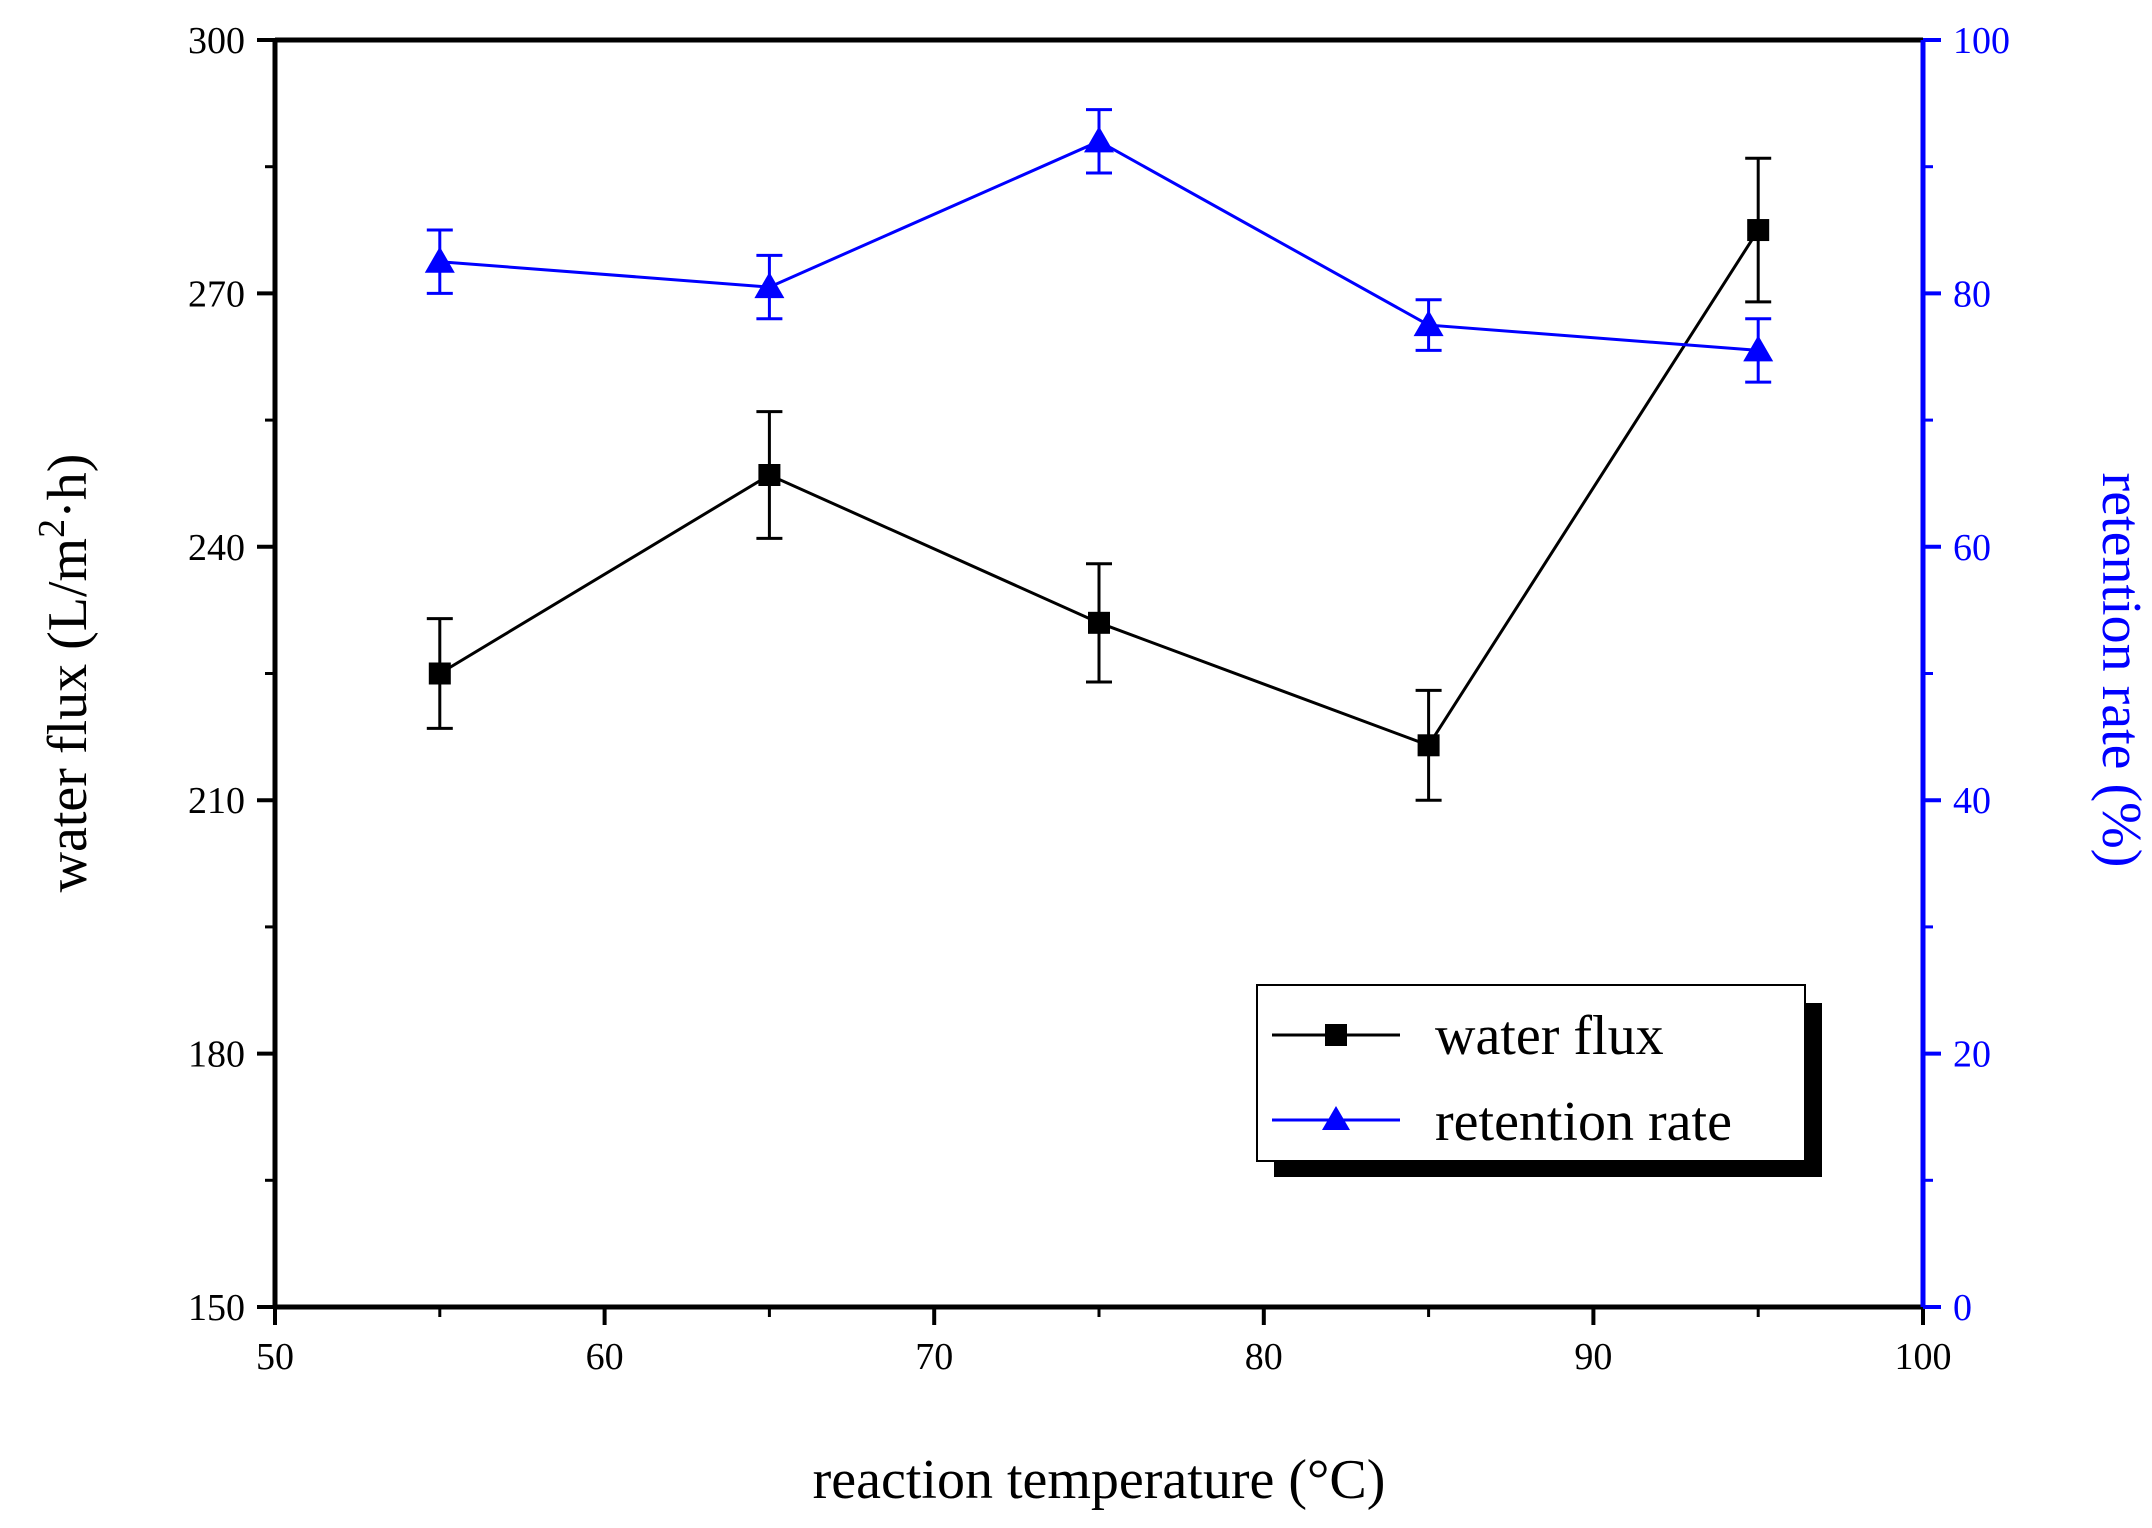  I want to click on right-tick-label: 40, so click(1972, 801).